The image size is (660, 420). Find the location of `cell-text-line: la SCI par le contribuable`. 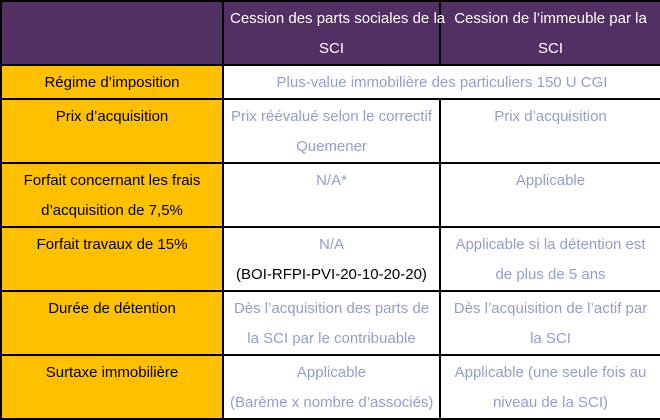

cell-text-line: la SCI par le contribuable is located at coordinates (331, 338).